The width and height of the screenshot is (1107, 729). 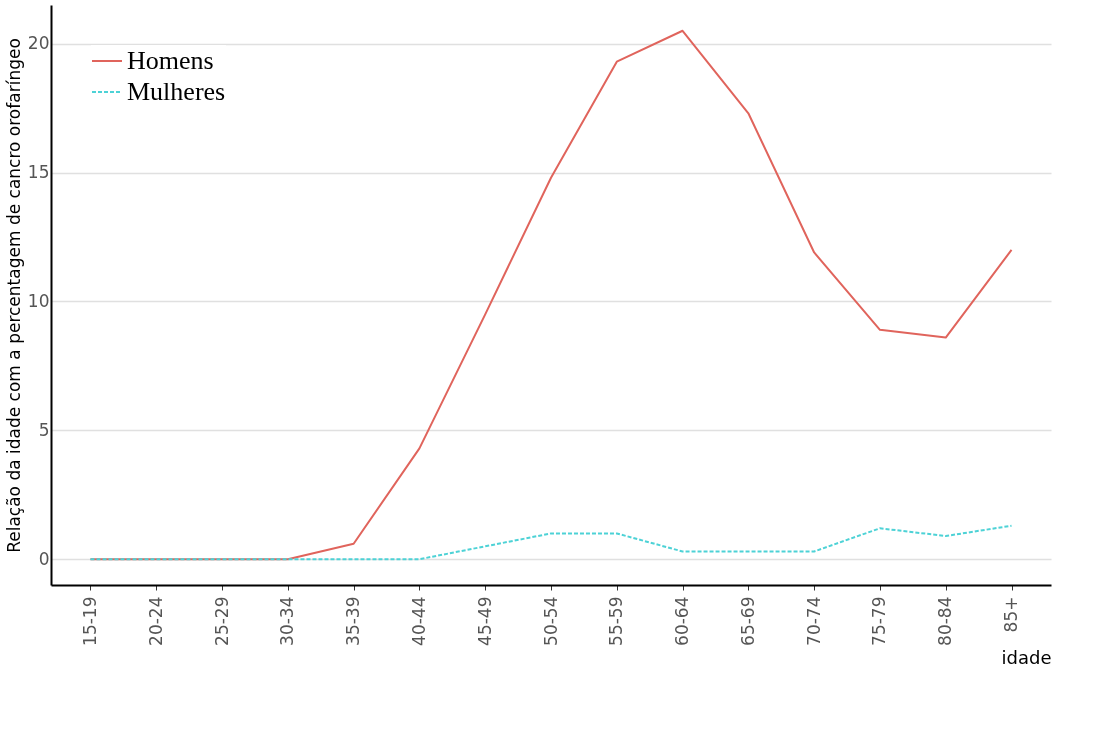 What do you see at coordinates (38, 172) in the screenshot?
I see `y-tick-label: 15` at bounding box center [38, 172].